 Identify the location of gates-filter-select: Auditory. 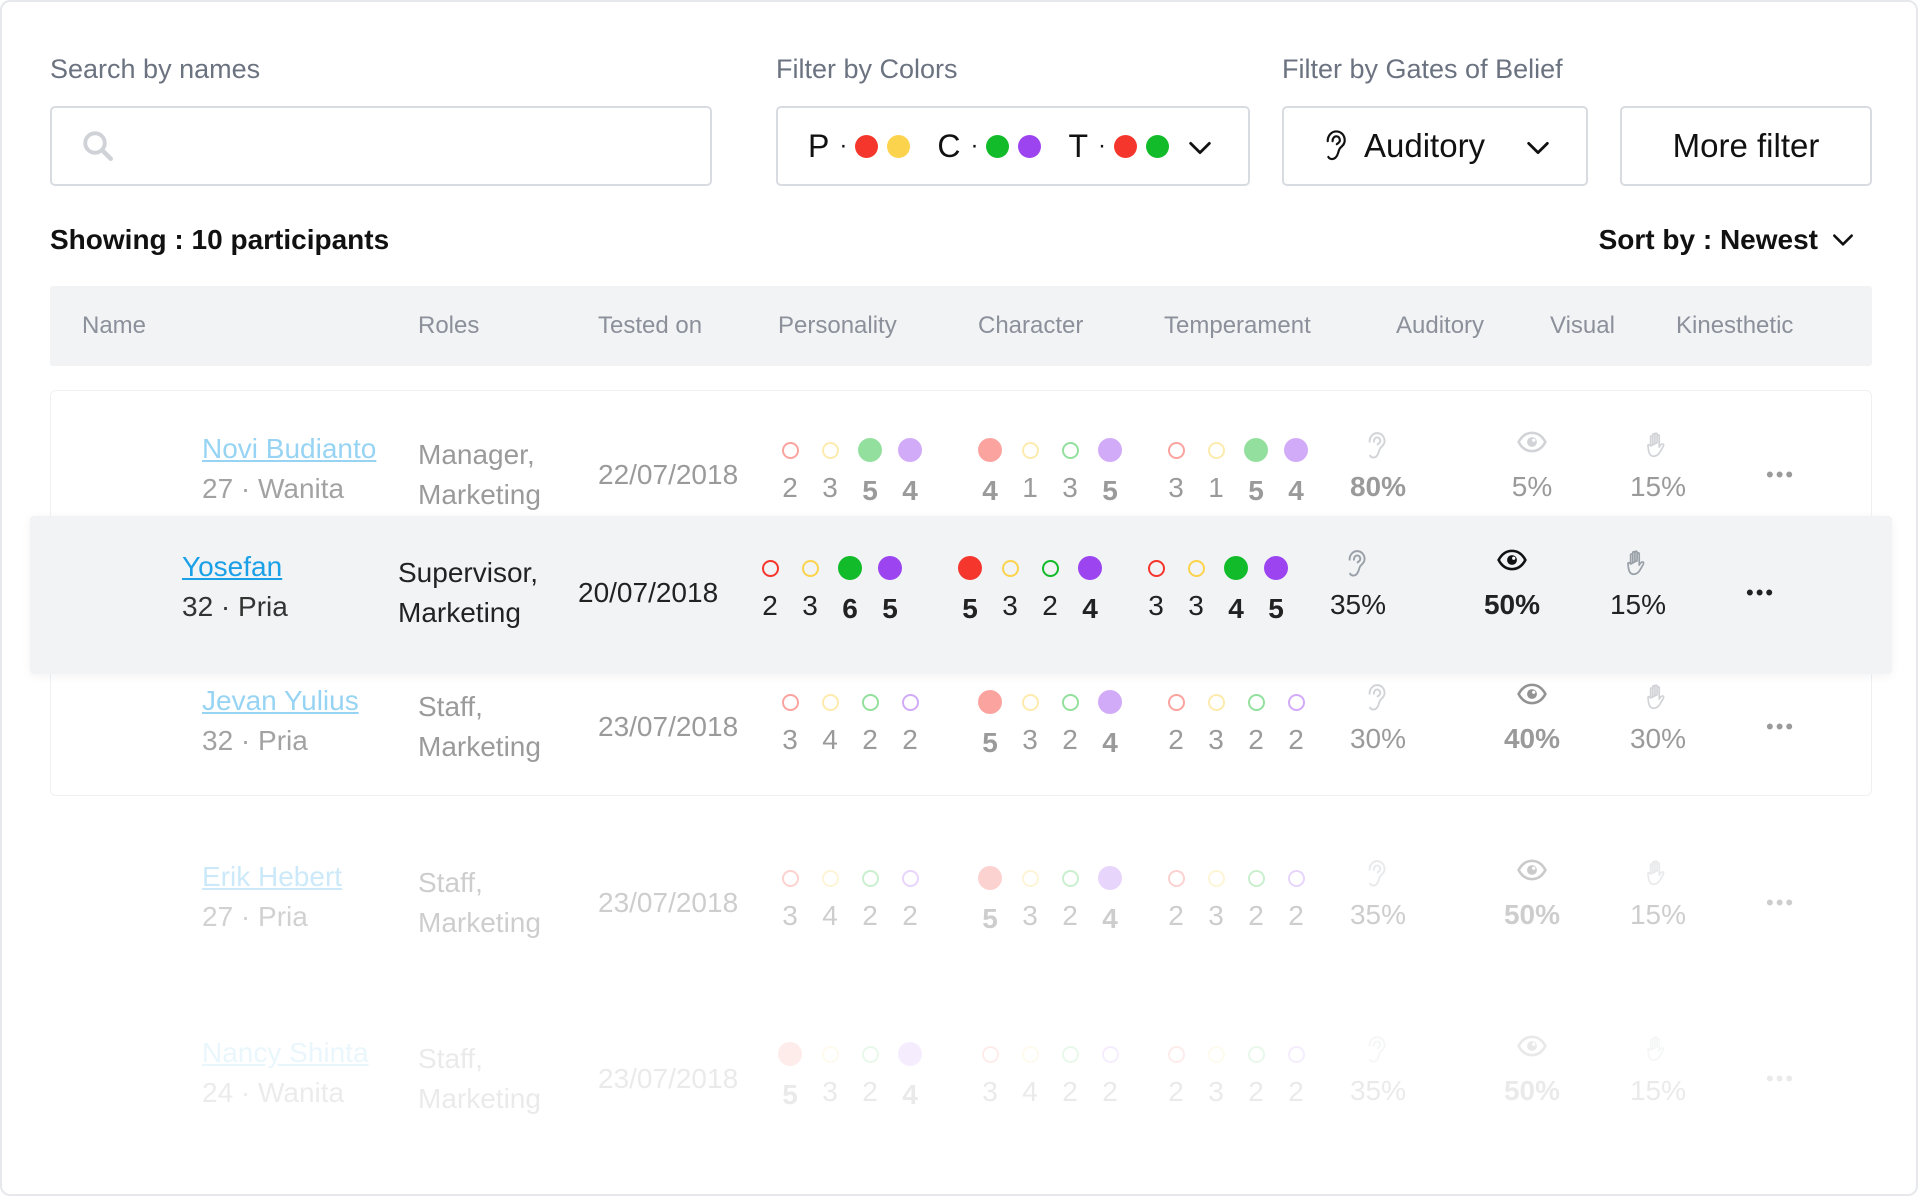
(1435, 146).